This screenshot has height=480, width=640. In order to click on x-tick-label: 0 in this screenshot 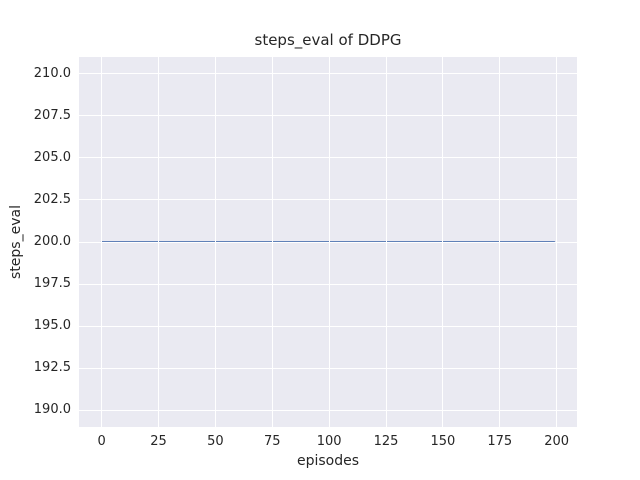, I will do `click(101, 441)`.